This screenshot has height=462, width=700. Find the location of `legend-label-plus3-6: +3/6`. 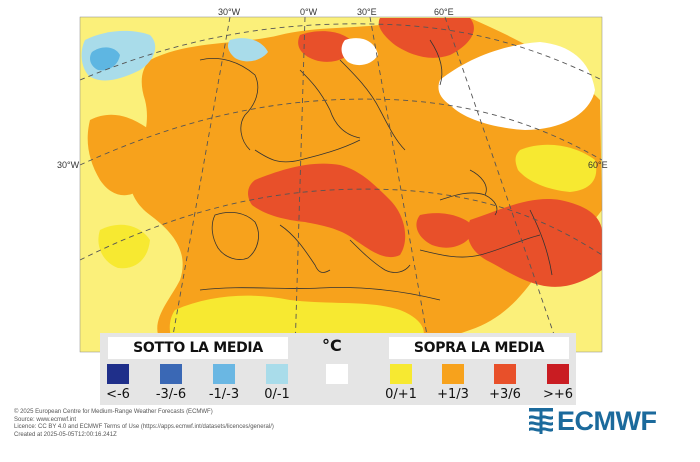

legend-label-plus3-6: +3/6 is located at coordinates (505, 394).